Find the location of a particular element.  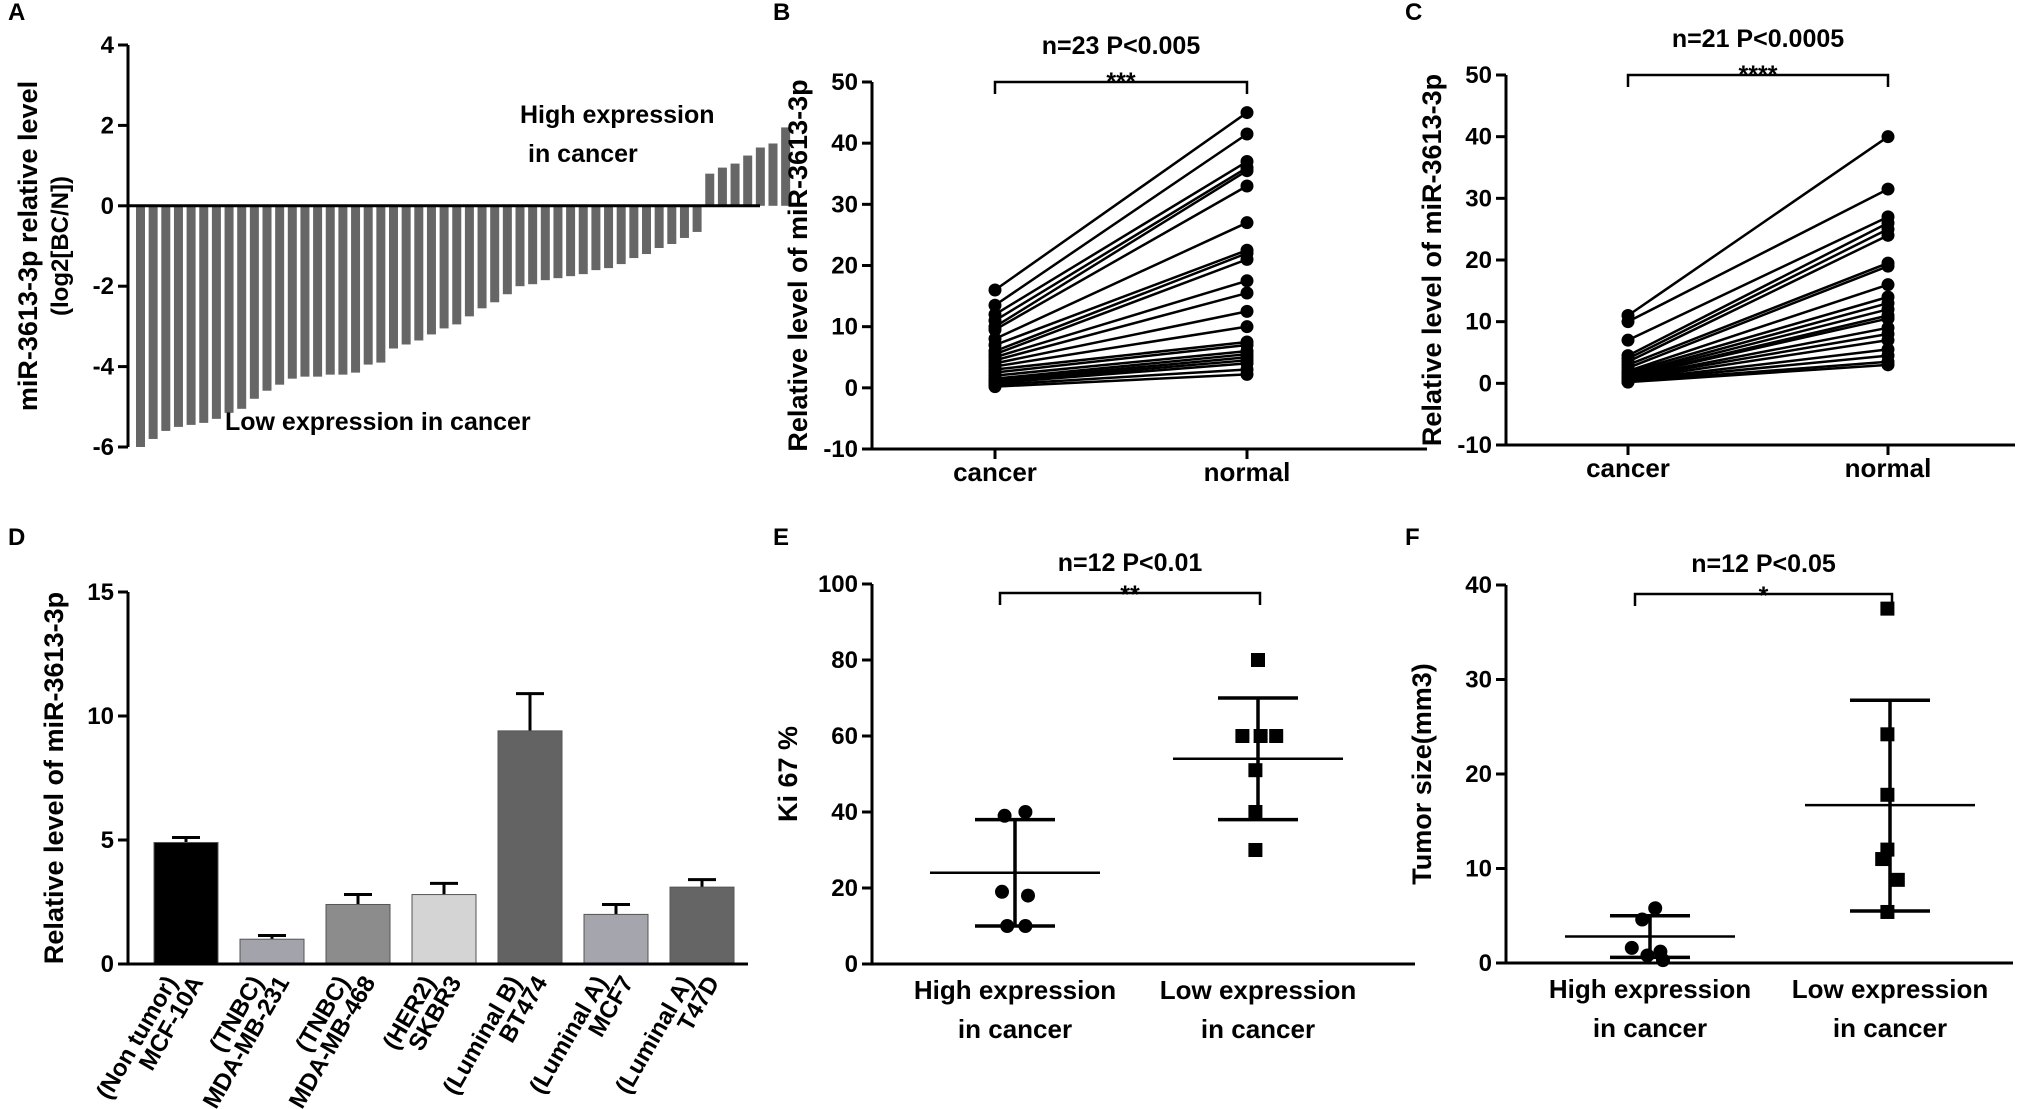

bar-bt474 is located at coordinates (530, 847).